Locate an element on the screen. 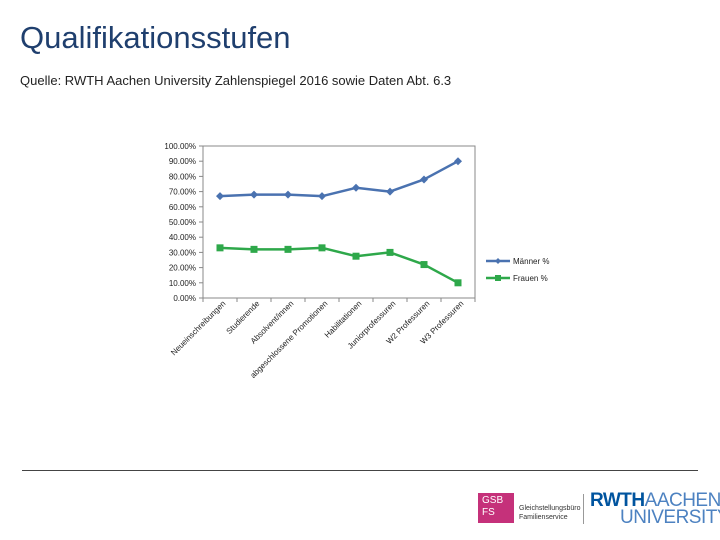  y-tick-label: 10.00% is located at coordinates (182, 283).